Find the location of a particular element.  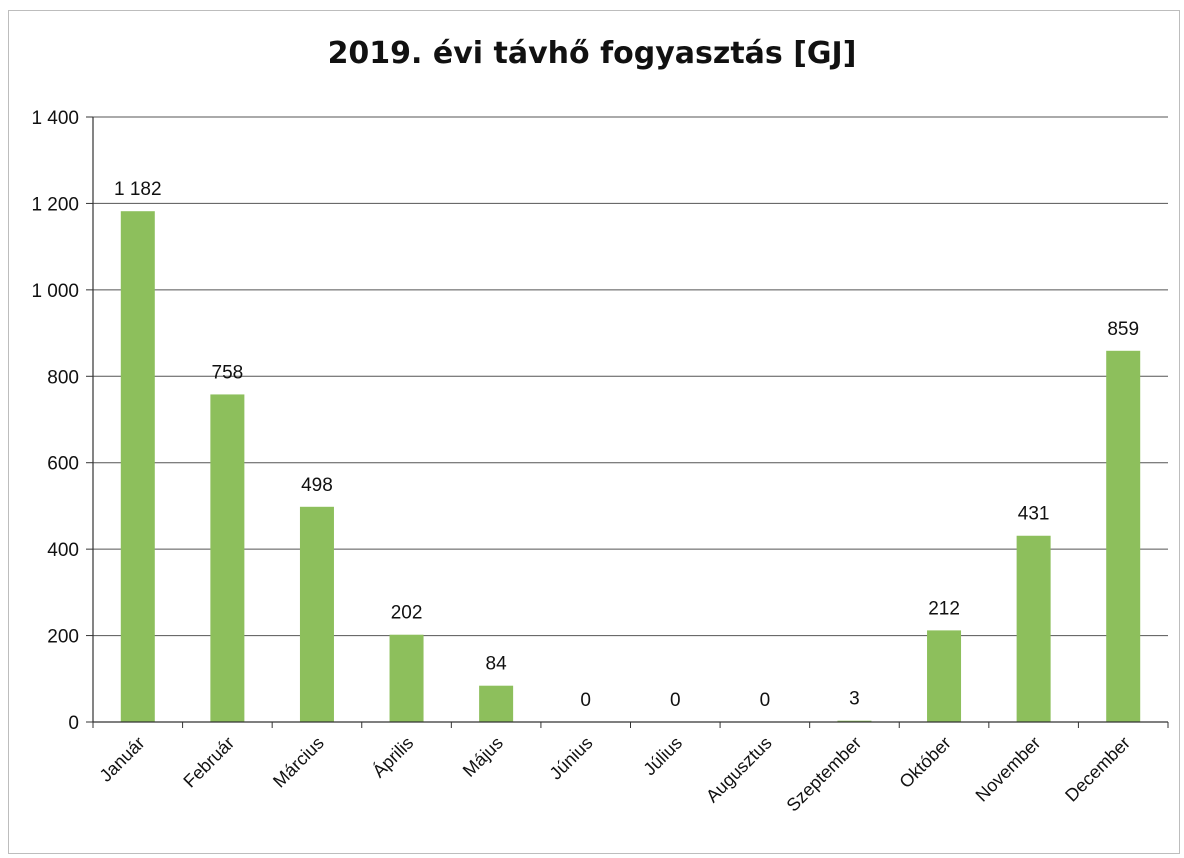

y-tick-label: 1 000 is located at coordinates (55, 291).